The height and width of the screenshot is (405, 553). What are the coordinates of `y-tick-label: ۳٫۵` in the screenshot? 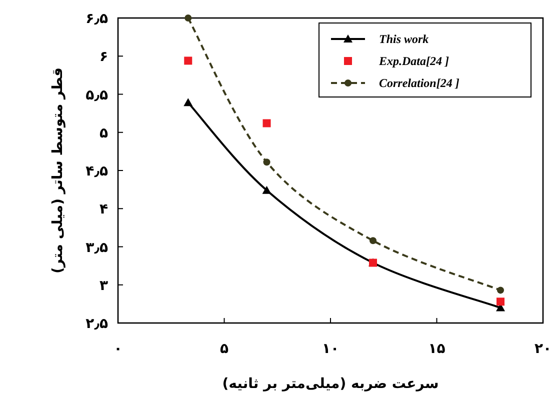 It's located at (97, 248).